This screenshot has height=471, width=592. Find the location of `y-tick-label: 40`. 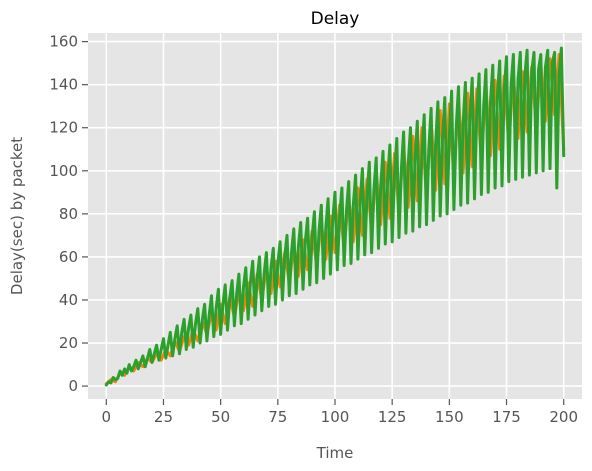

y-tick-label: 40 is located at coordinates (68, 300).